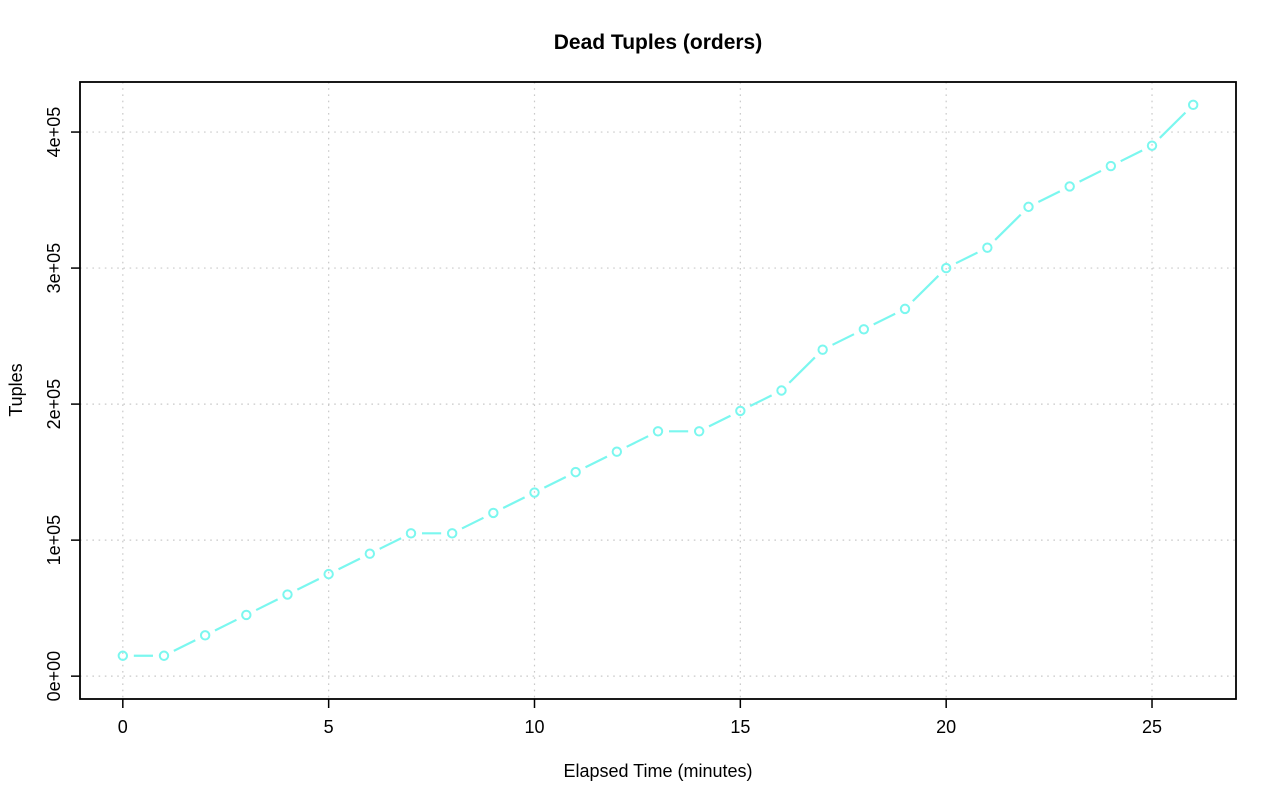  I want to click on y-tick-label: 4e+05, so click(54, 132).